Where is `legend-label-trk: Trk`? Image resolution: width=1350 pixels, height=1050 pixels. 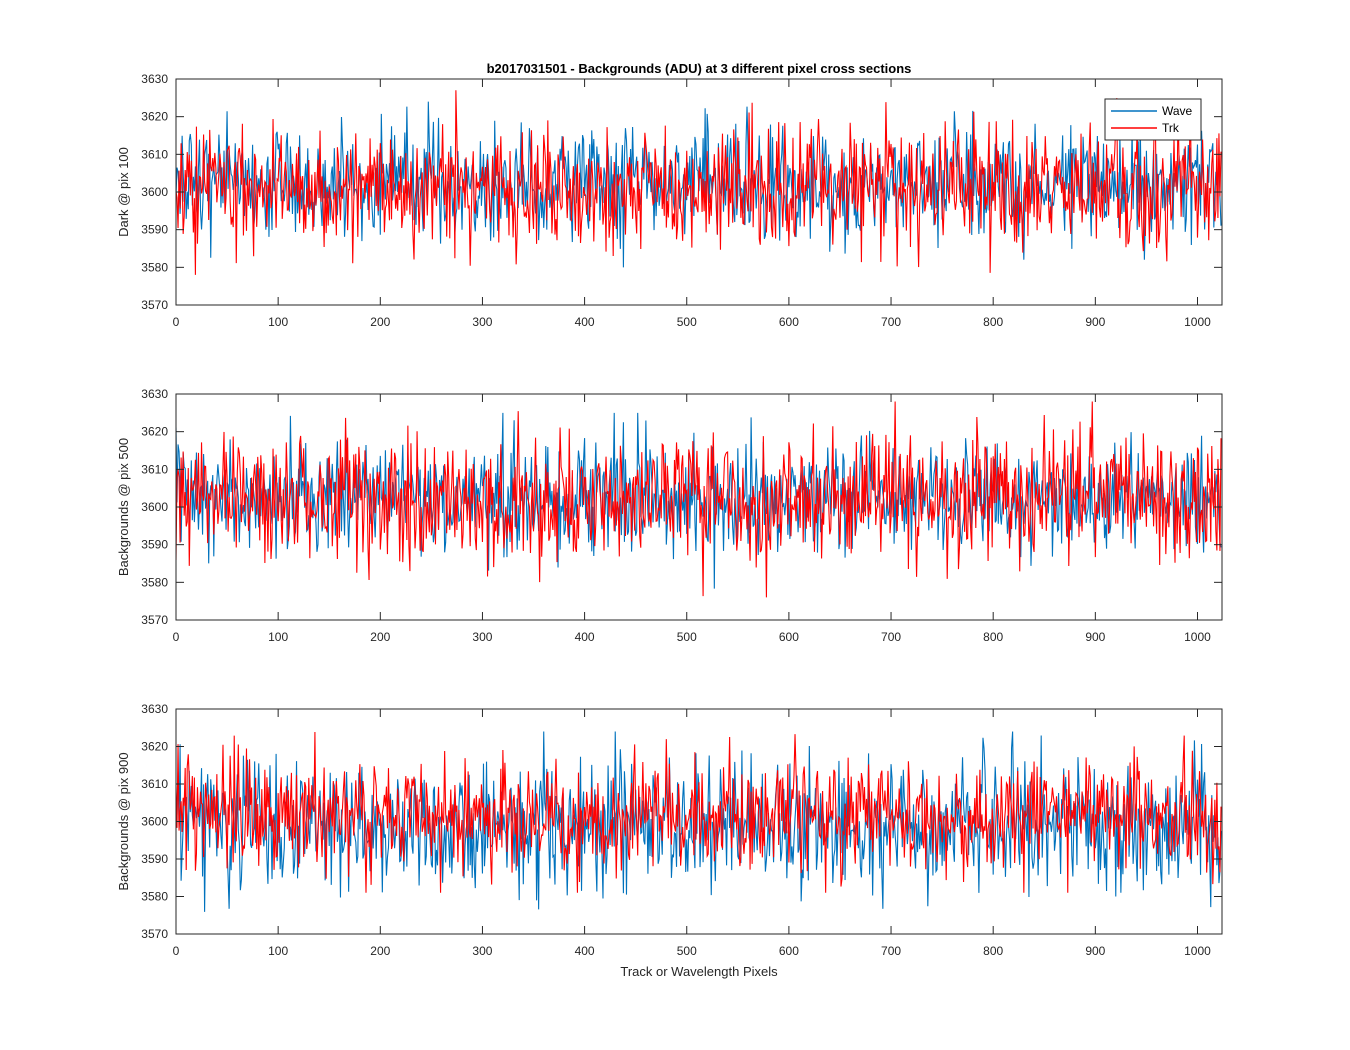 legend-label-trk: Trk is located at coordinates (1171, 128).